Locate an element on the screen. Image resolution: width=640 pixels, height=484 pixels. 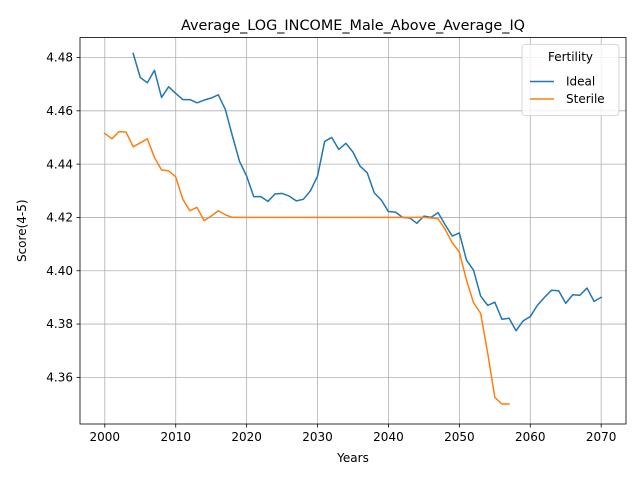
y-tick-label: 4.40 is located at coordinates (59, 271).